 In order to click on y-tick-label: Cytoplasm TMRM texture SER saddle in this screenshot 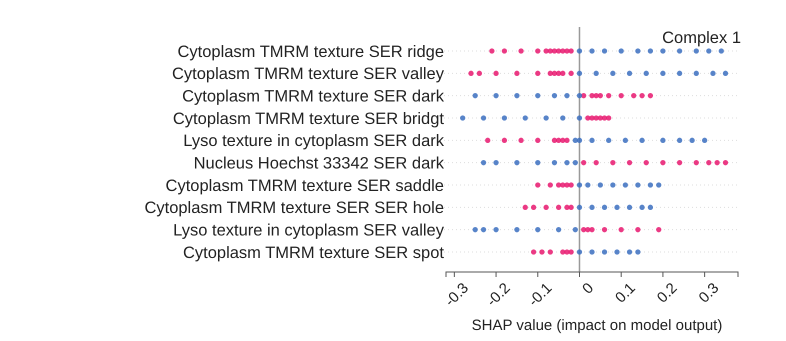, I will do `click(305, 185)`.